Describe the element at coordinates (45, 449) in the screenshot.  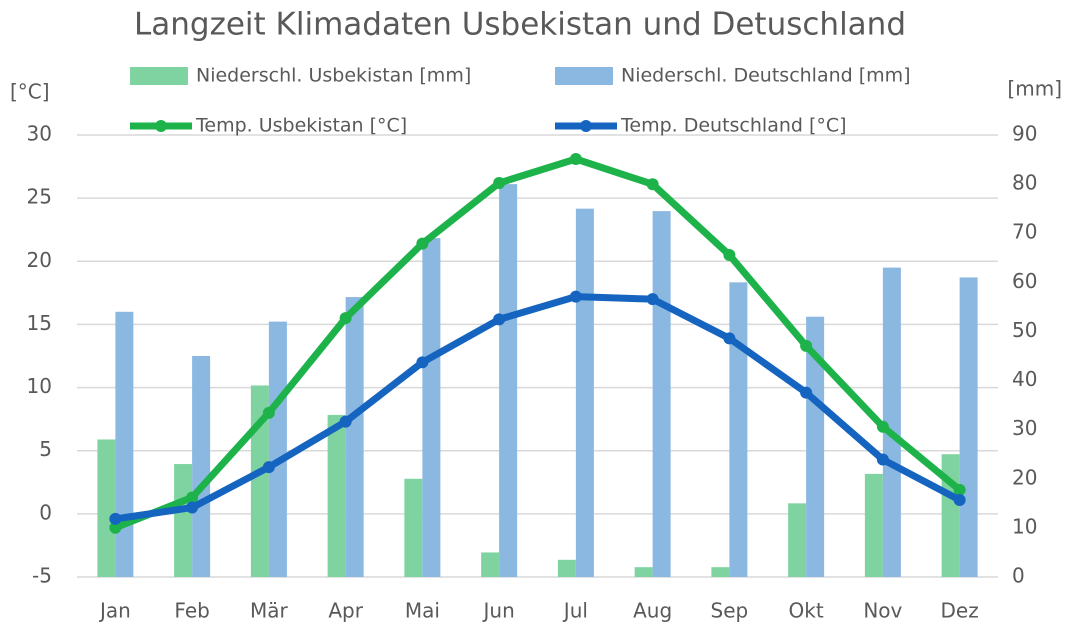
I see `y-tick-label: 5` at that location.